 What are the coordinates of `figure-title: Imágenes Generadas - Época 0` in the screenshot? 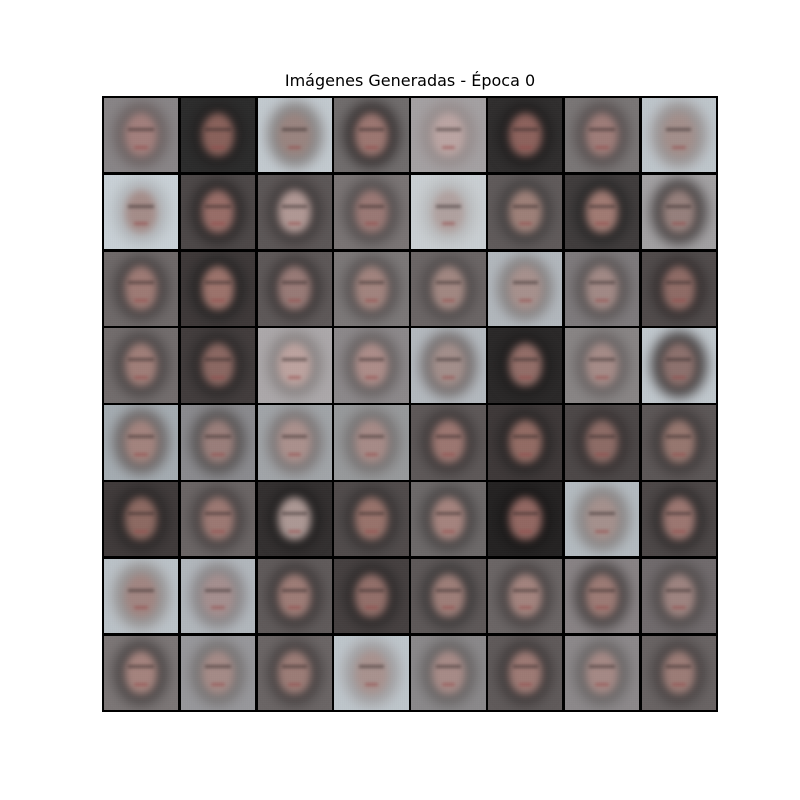 It's located at (410, 80).